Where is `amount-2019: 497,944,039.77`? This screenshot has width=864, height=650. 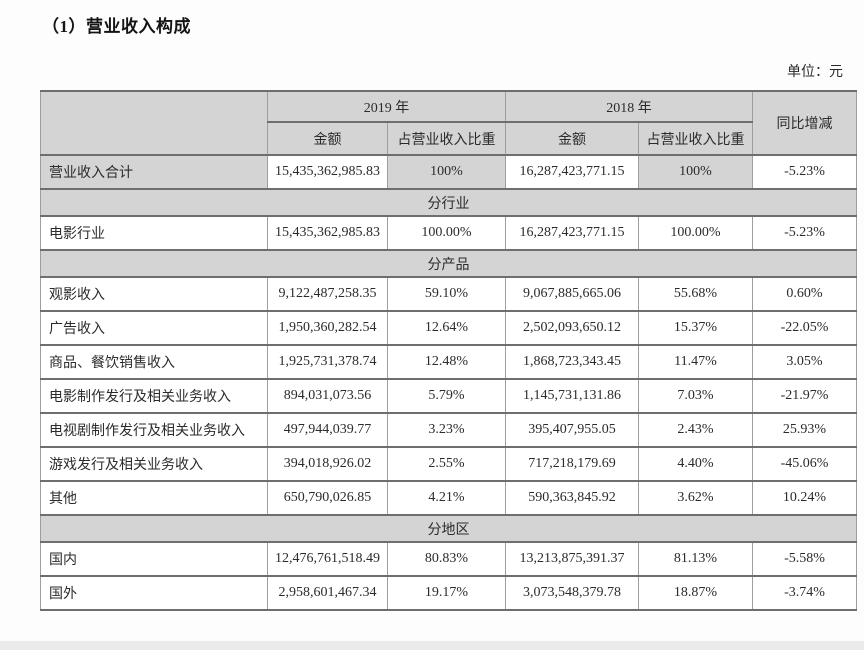 amount-2019: 497,944,039.77 is located at coordinates (327, 430).